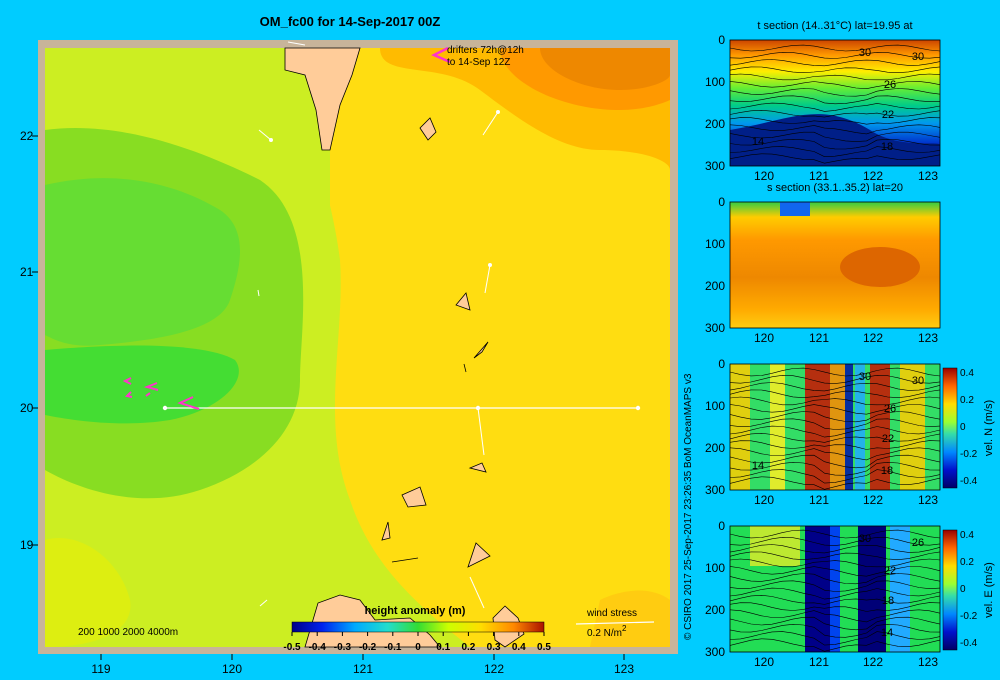  What do you see at coordinates (544, 647) in the screenshot?
I see `colorbar-tick-label: 0.5` at bounding box center [544, 647].